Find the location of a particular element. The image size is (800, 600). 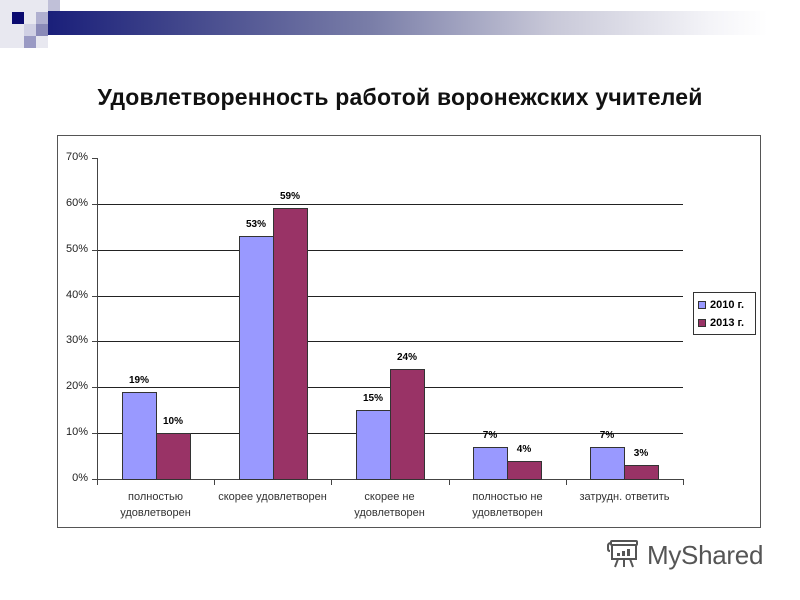

legend-item-2010: 2010 г. is located at coordinates (724, 305).